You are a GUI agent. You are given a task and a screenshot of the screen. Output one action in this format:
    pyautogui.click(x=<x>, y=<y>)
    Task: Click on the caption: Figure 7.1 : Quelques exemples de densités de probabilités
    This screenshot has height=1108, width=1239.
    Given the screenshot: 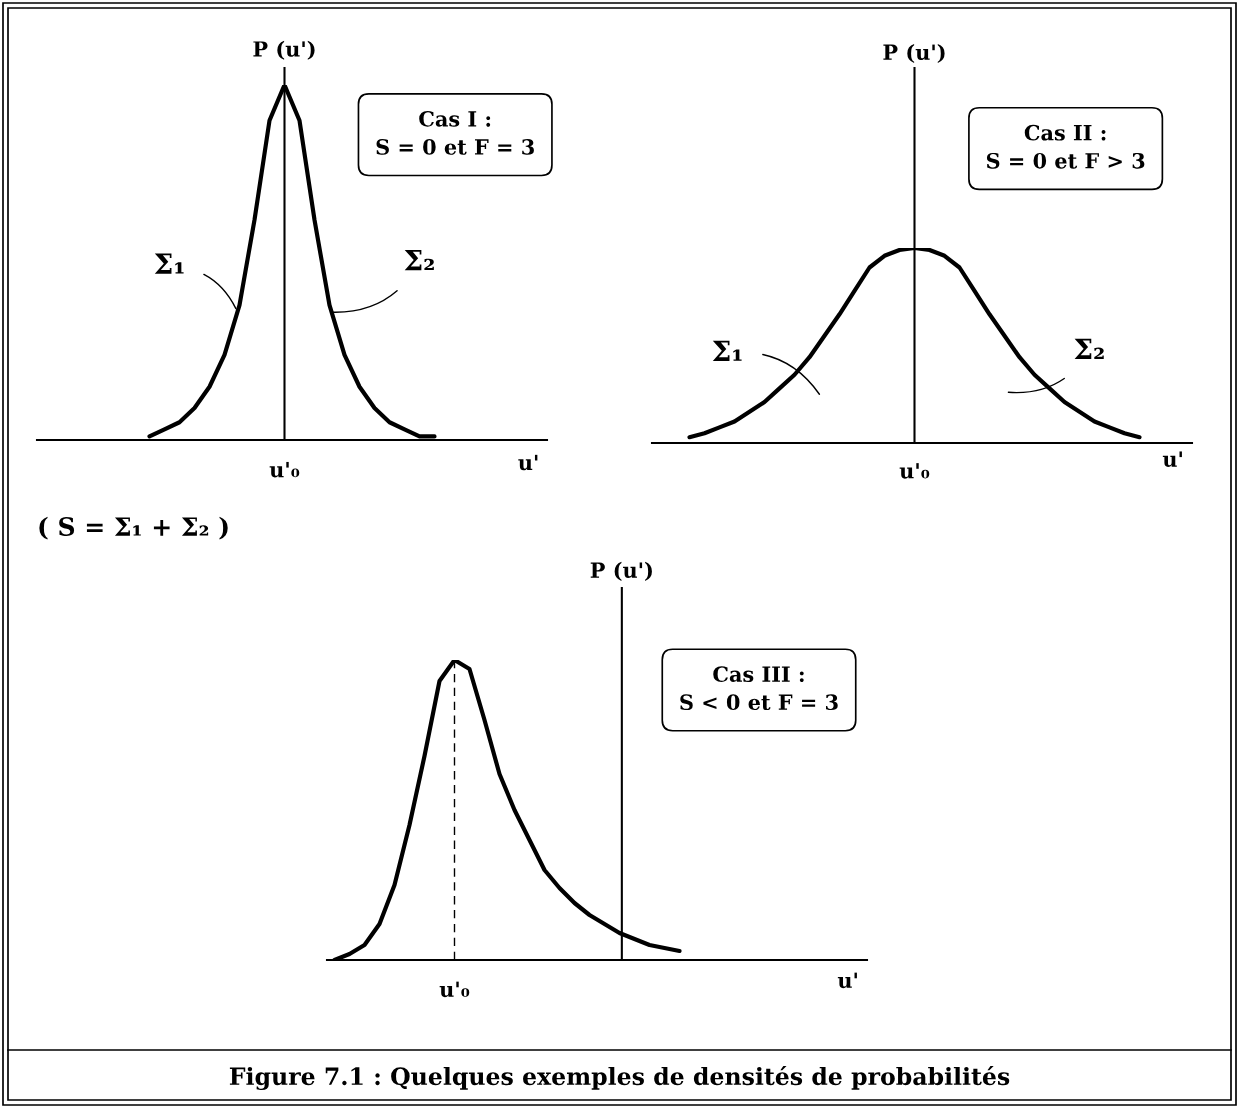 What is the action you would take?
    pyautogui.click(x=619, y=1078)
    